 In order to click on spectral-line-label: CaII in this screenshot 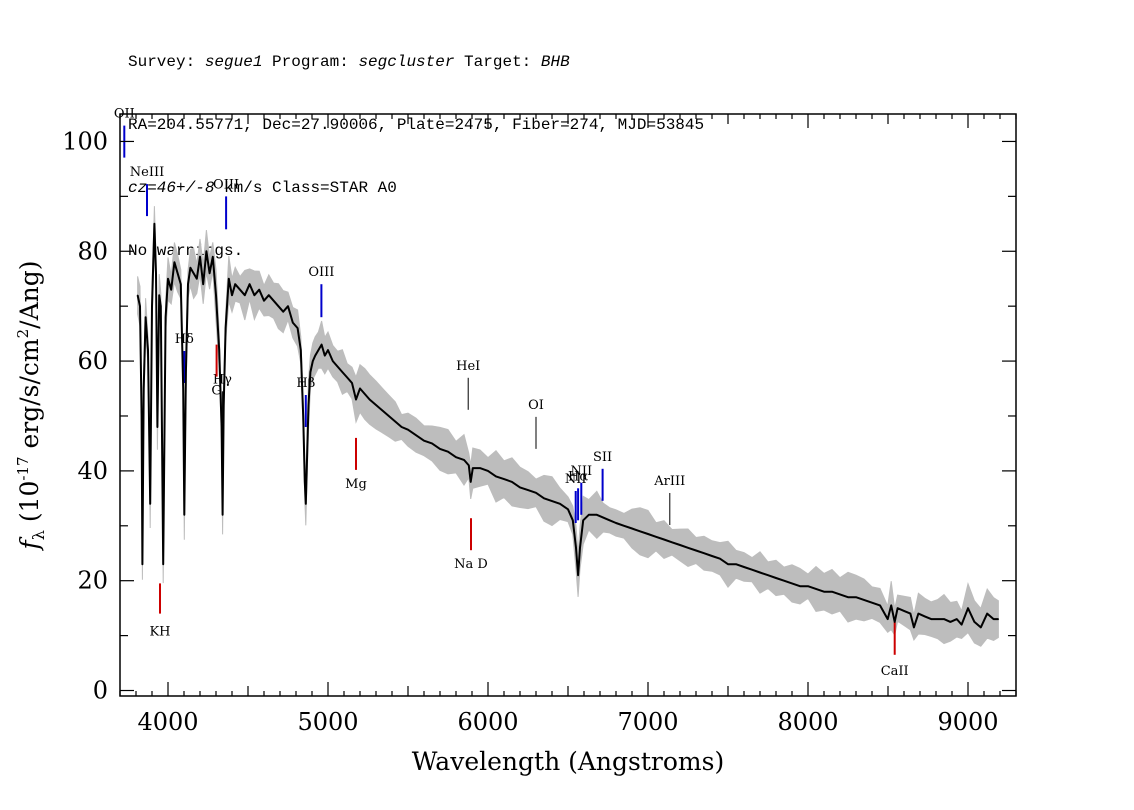, I will do `click(895, 671)`.